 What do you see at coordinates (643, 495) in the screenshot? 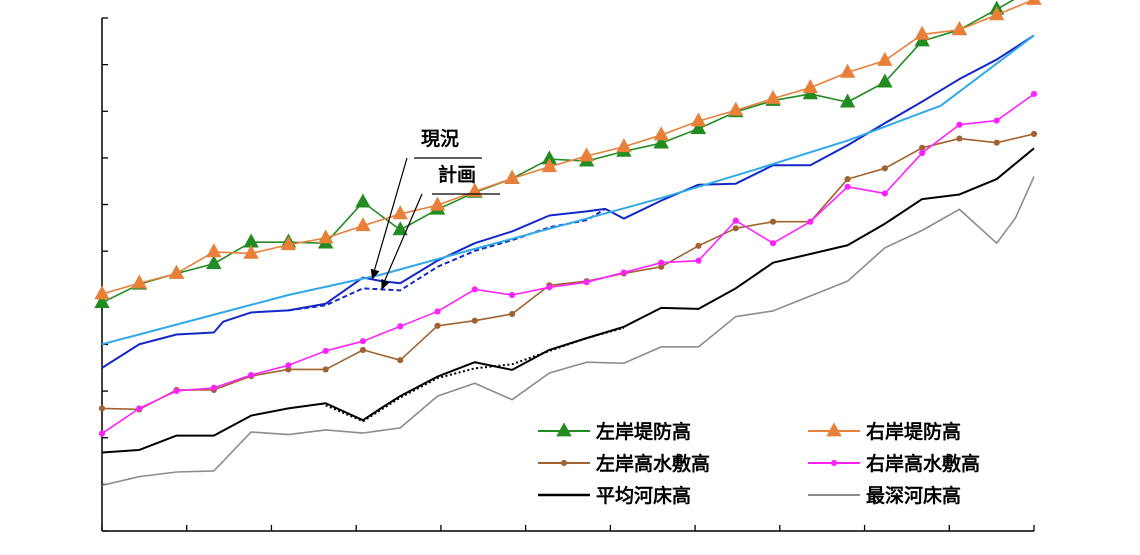
I see `legend-label: 平均河床高` at bounding box center [643, 495].